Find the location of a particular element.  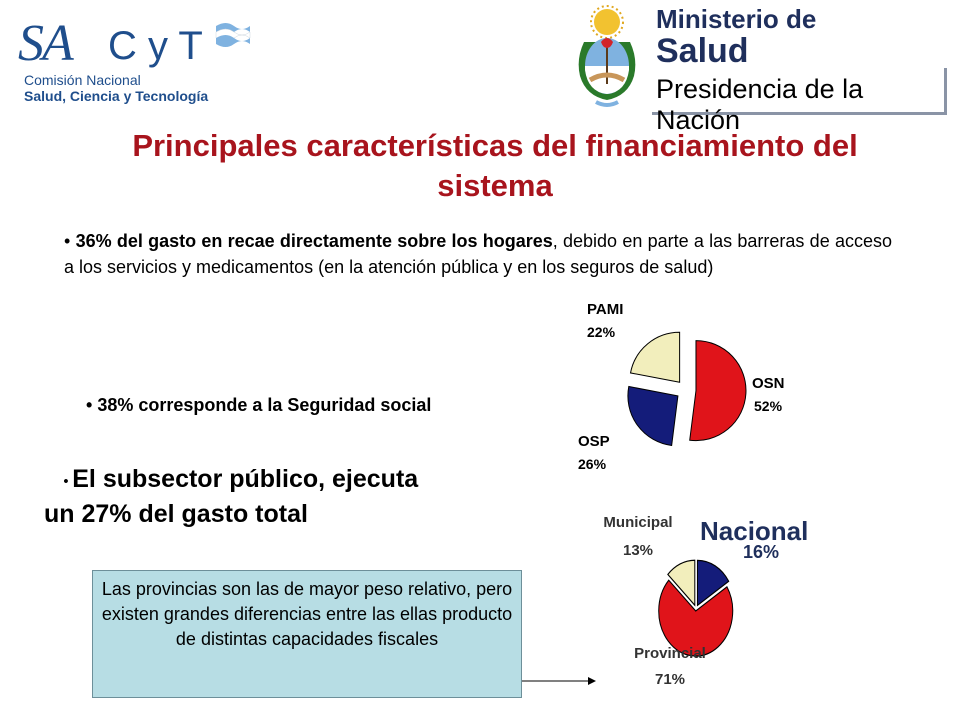

ministry-line1: Ministerio de is located at coordinates (736, 19).